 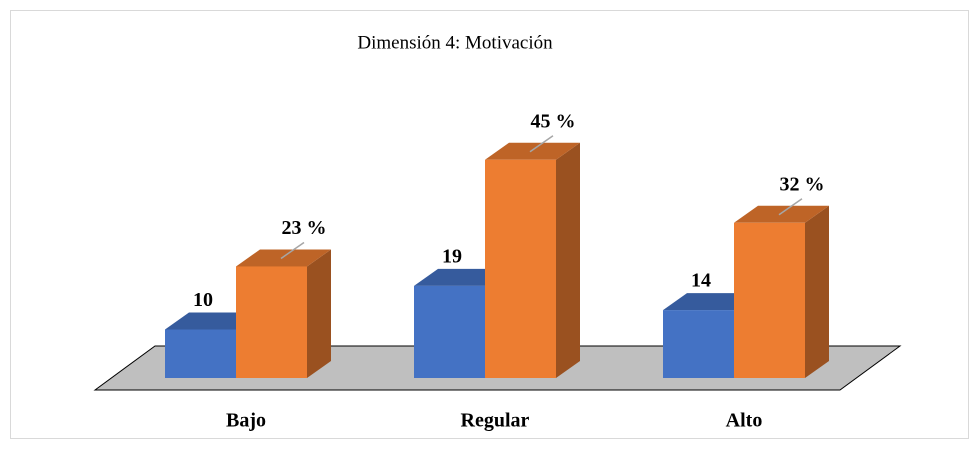 I want to click on data-label: 14, so click(x=701, y=281).